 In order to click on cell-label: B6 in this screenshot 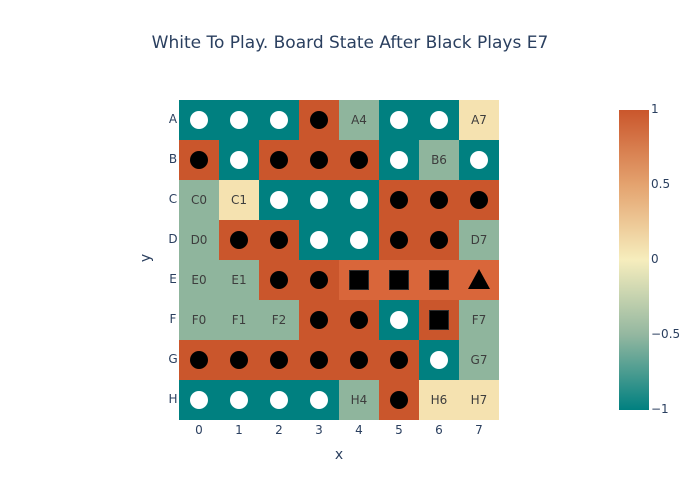, I will do `click(439, 160)`.